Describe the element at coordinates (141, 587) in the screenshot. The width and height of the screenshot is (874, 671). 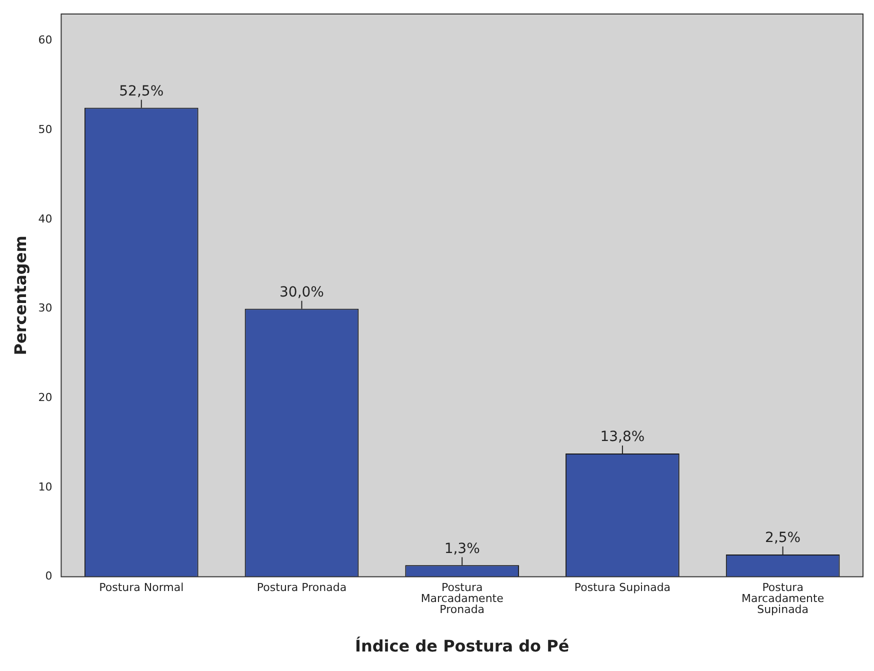
I see `x-tick-label: Postura Normal` at that location.